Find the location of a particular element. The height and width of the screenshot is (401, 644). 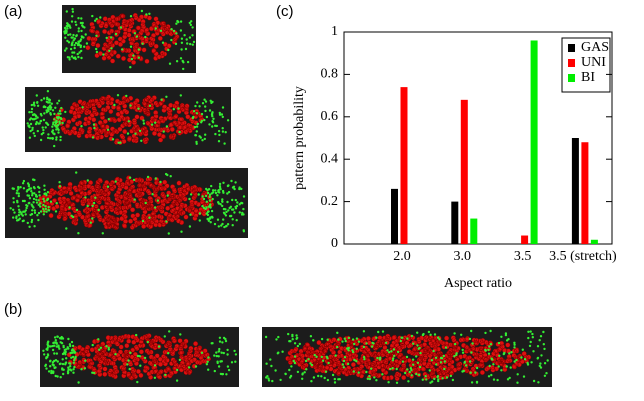

y-tick-label: 0.2 is located at coordinates (330, 201).